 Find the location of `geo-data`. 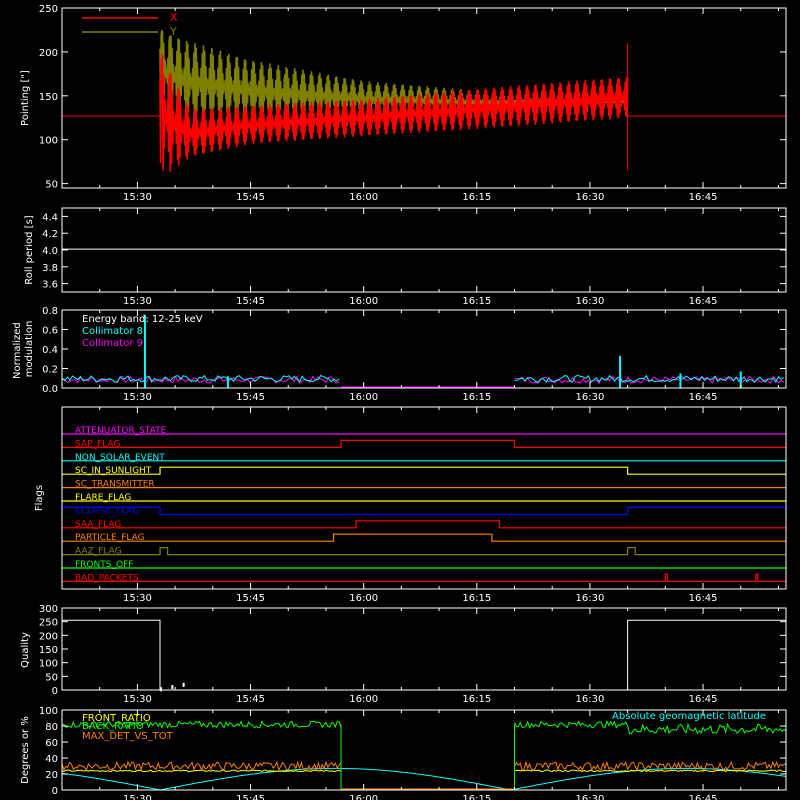

geo-data is located at coordinates (424, 755).